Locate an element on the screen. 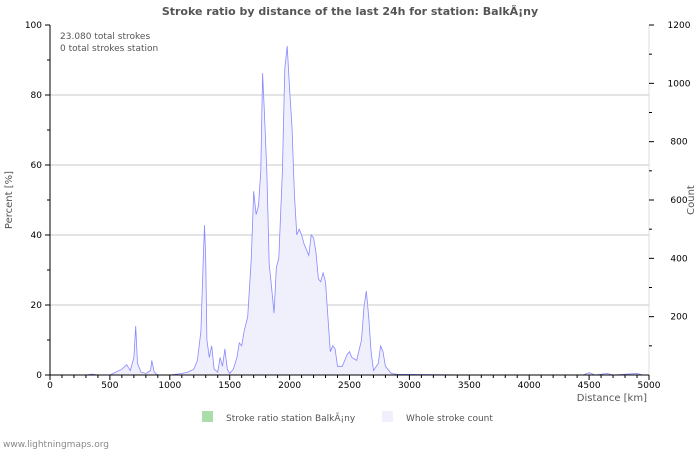 Image resolution: width=700 pixels, height=450 pixels. y-left-tick-label: 60 is located at coordinates (37, 166).